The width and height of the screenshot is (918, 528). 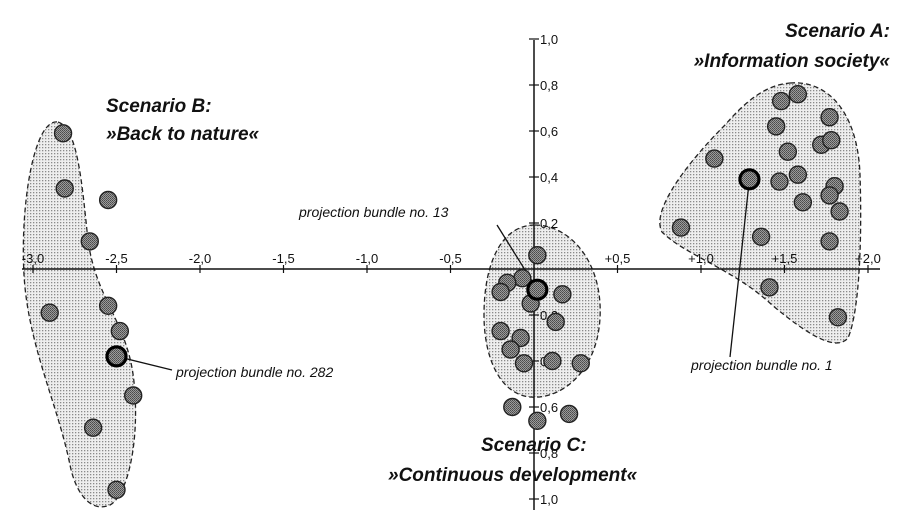 What do you see at coordinates (868, 258) in the screenshot?
I see `x-tick-label: +2,0` at bounding box center [868, 258].